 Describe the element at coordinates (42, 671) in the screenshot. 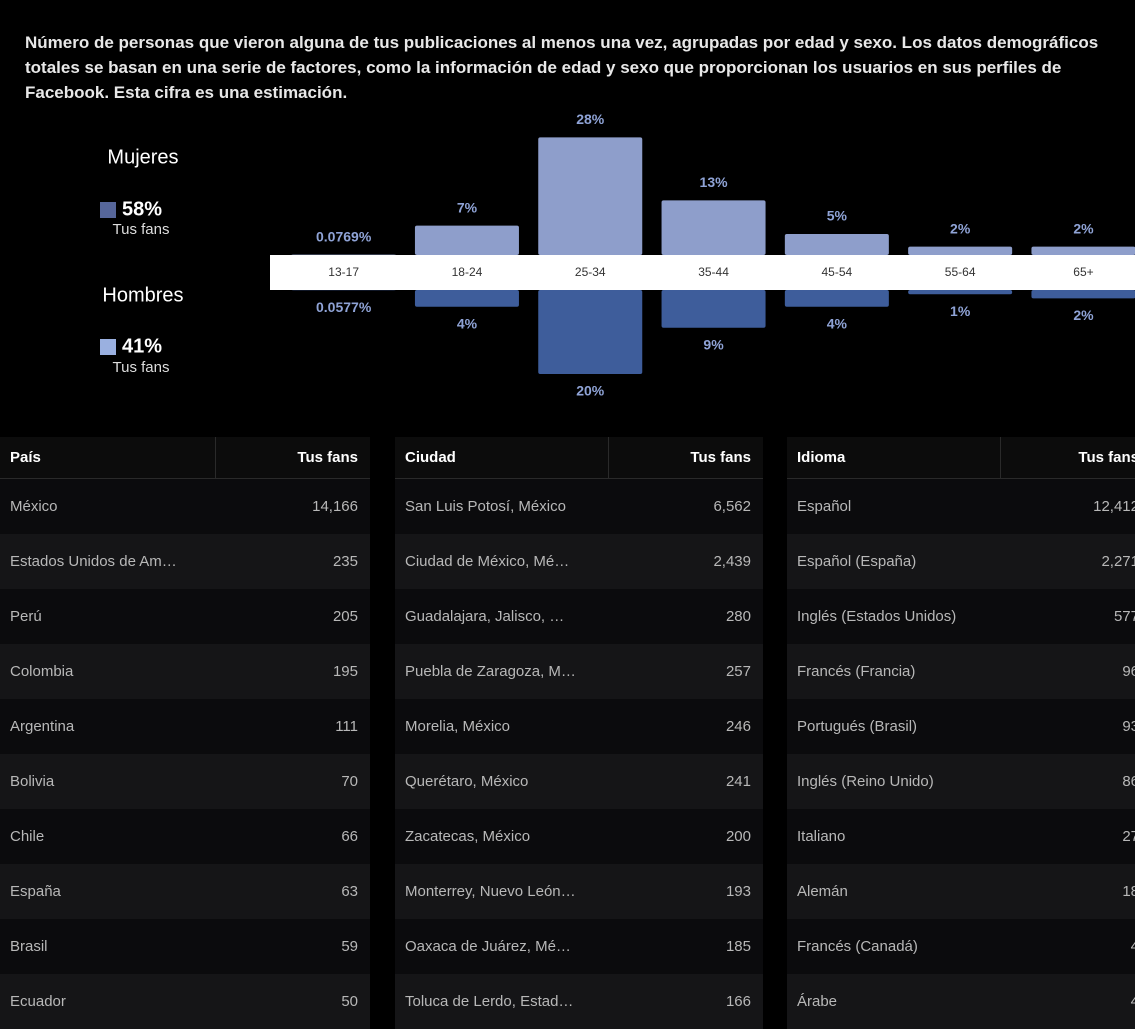

I see `cell: Colombia` at that location.